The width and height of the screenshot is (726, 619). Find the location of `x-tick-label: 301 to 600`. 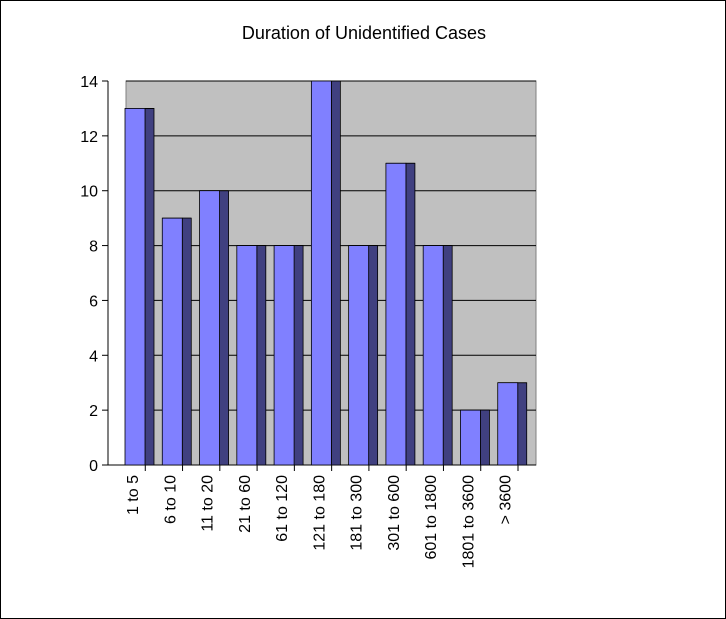

x-tick-label: 301 to 600 is located at coordinates (394, 513).